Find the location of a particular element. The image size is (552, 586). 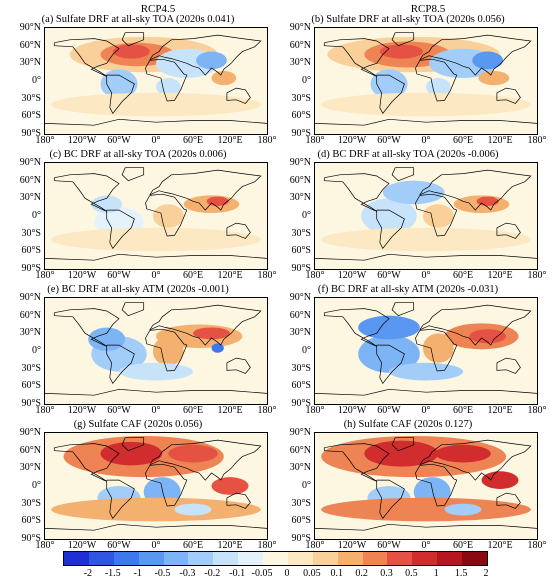

panel-title: (g) Sulfate CAF (2020s 0.056) is located at coordinates (138, 424).